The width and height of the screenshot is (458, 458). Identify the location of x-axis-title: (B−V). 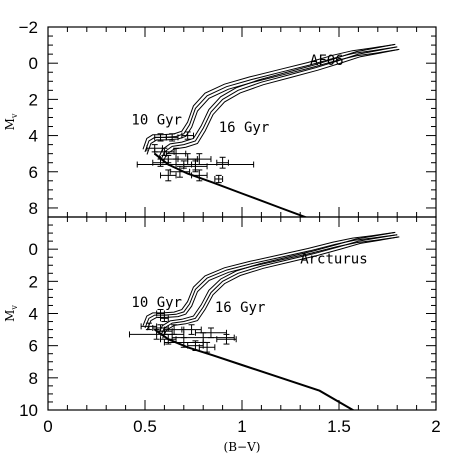
(242, 447).